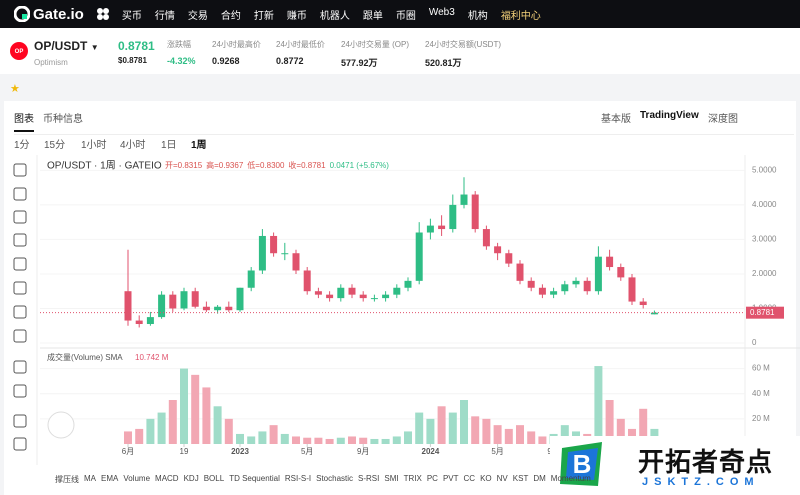 Image resolution: width=800 pixels, height=495 pixels. I want to click on nav-item: 打新, so click(263, 16).